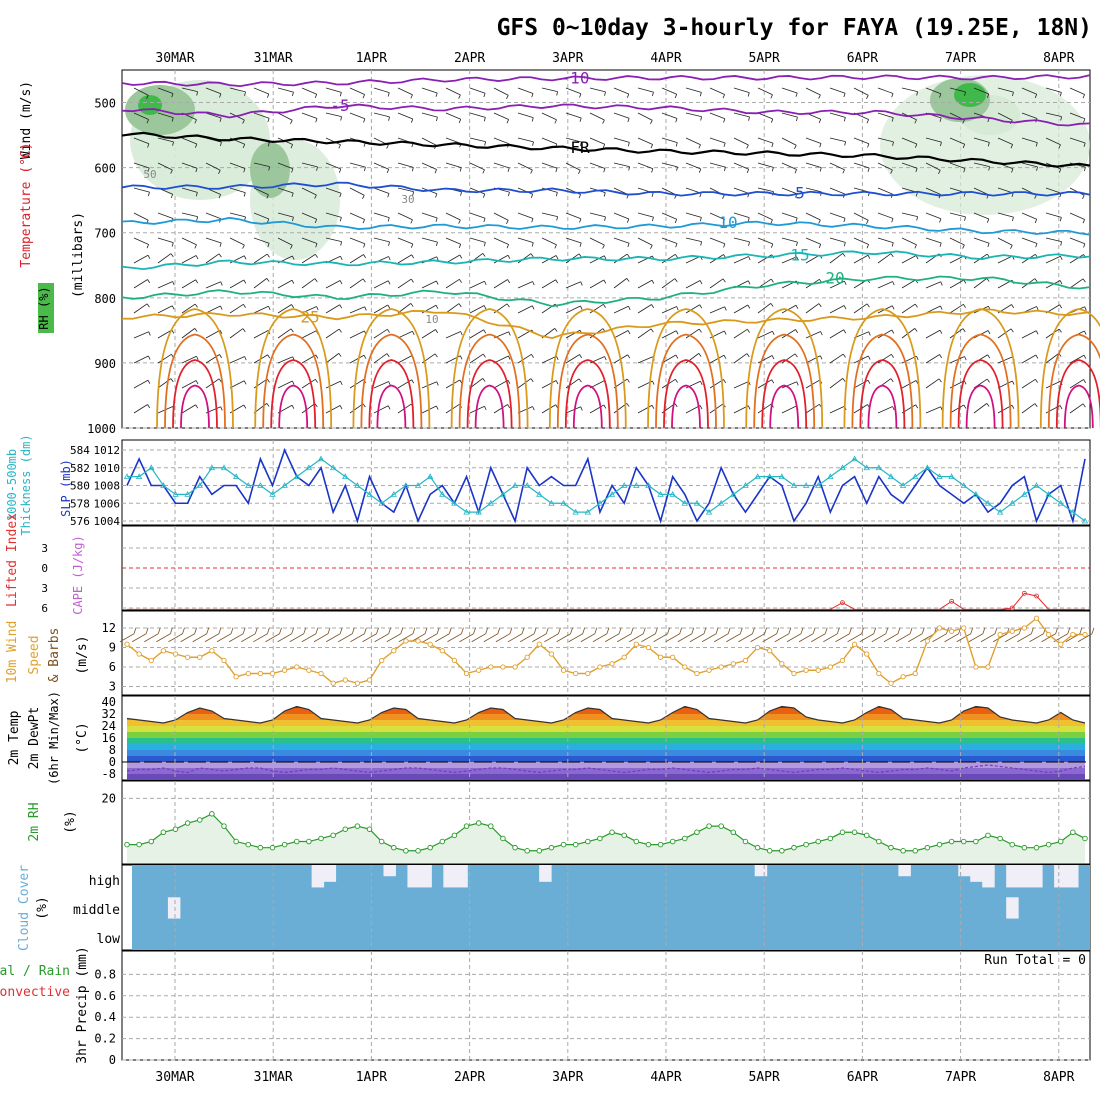  What do you see at coordinates (371, 1077) in the screenshot?
I see `date-label-bottom: 1APR` at bounding box center [371, 1077].